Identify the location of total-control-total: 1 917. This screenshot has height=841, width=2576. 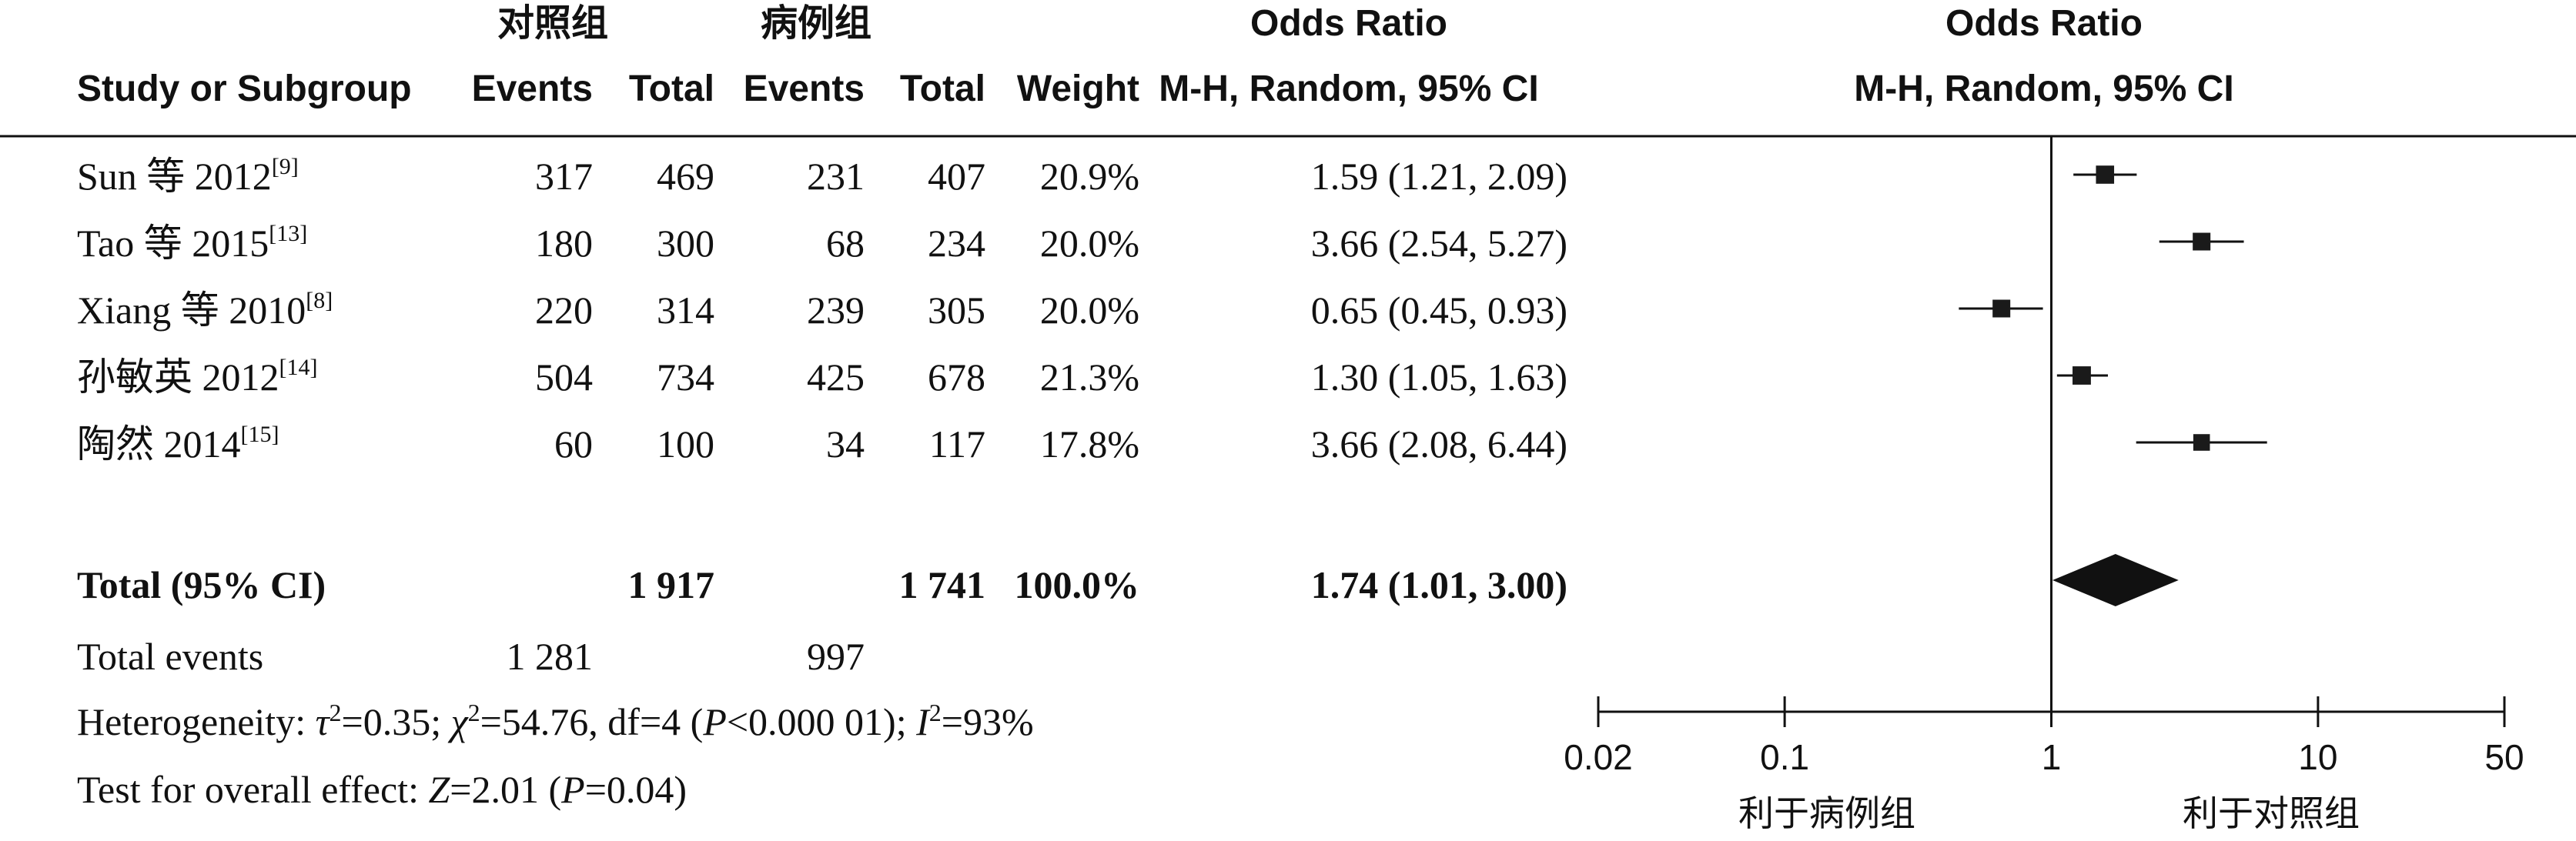
(672, 585).